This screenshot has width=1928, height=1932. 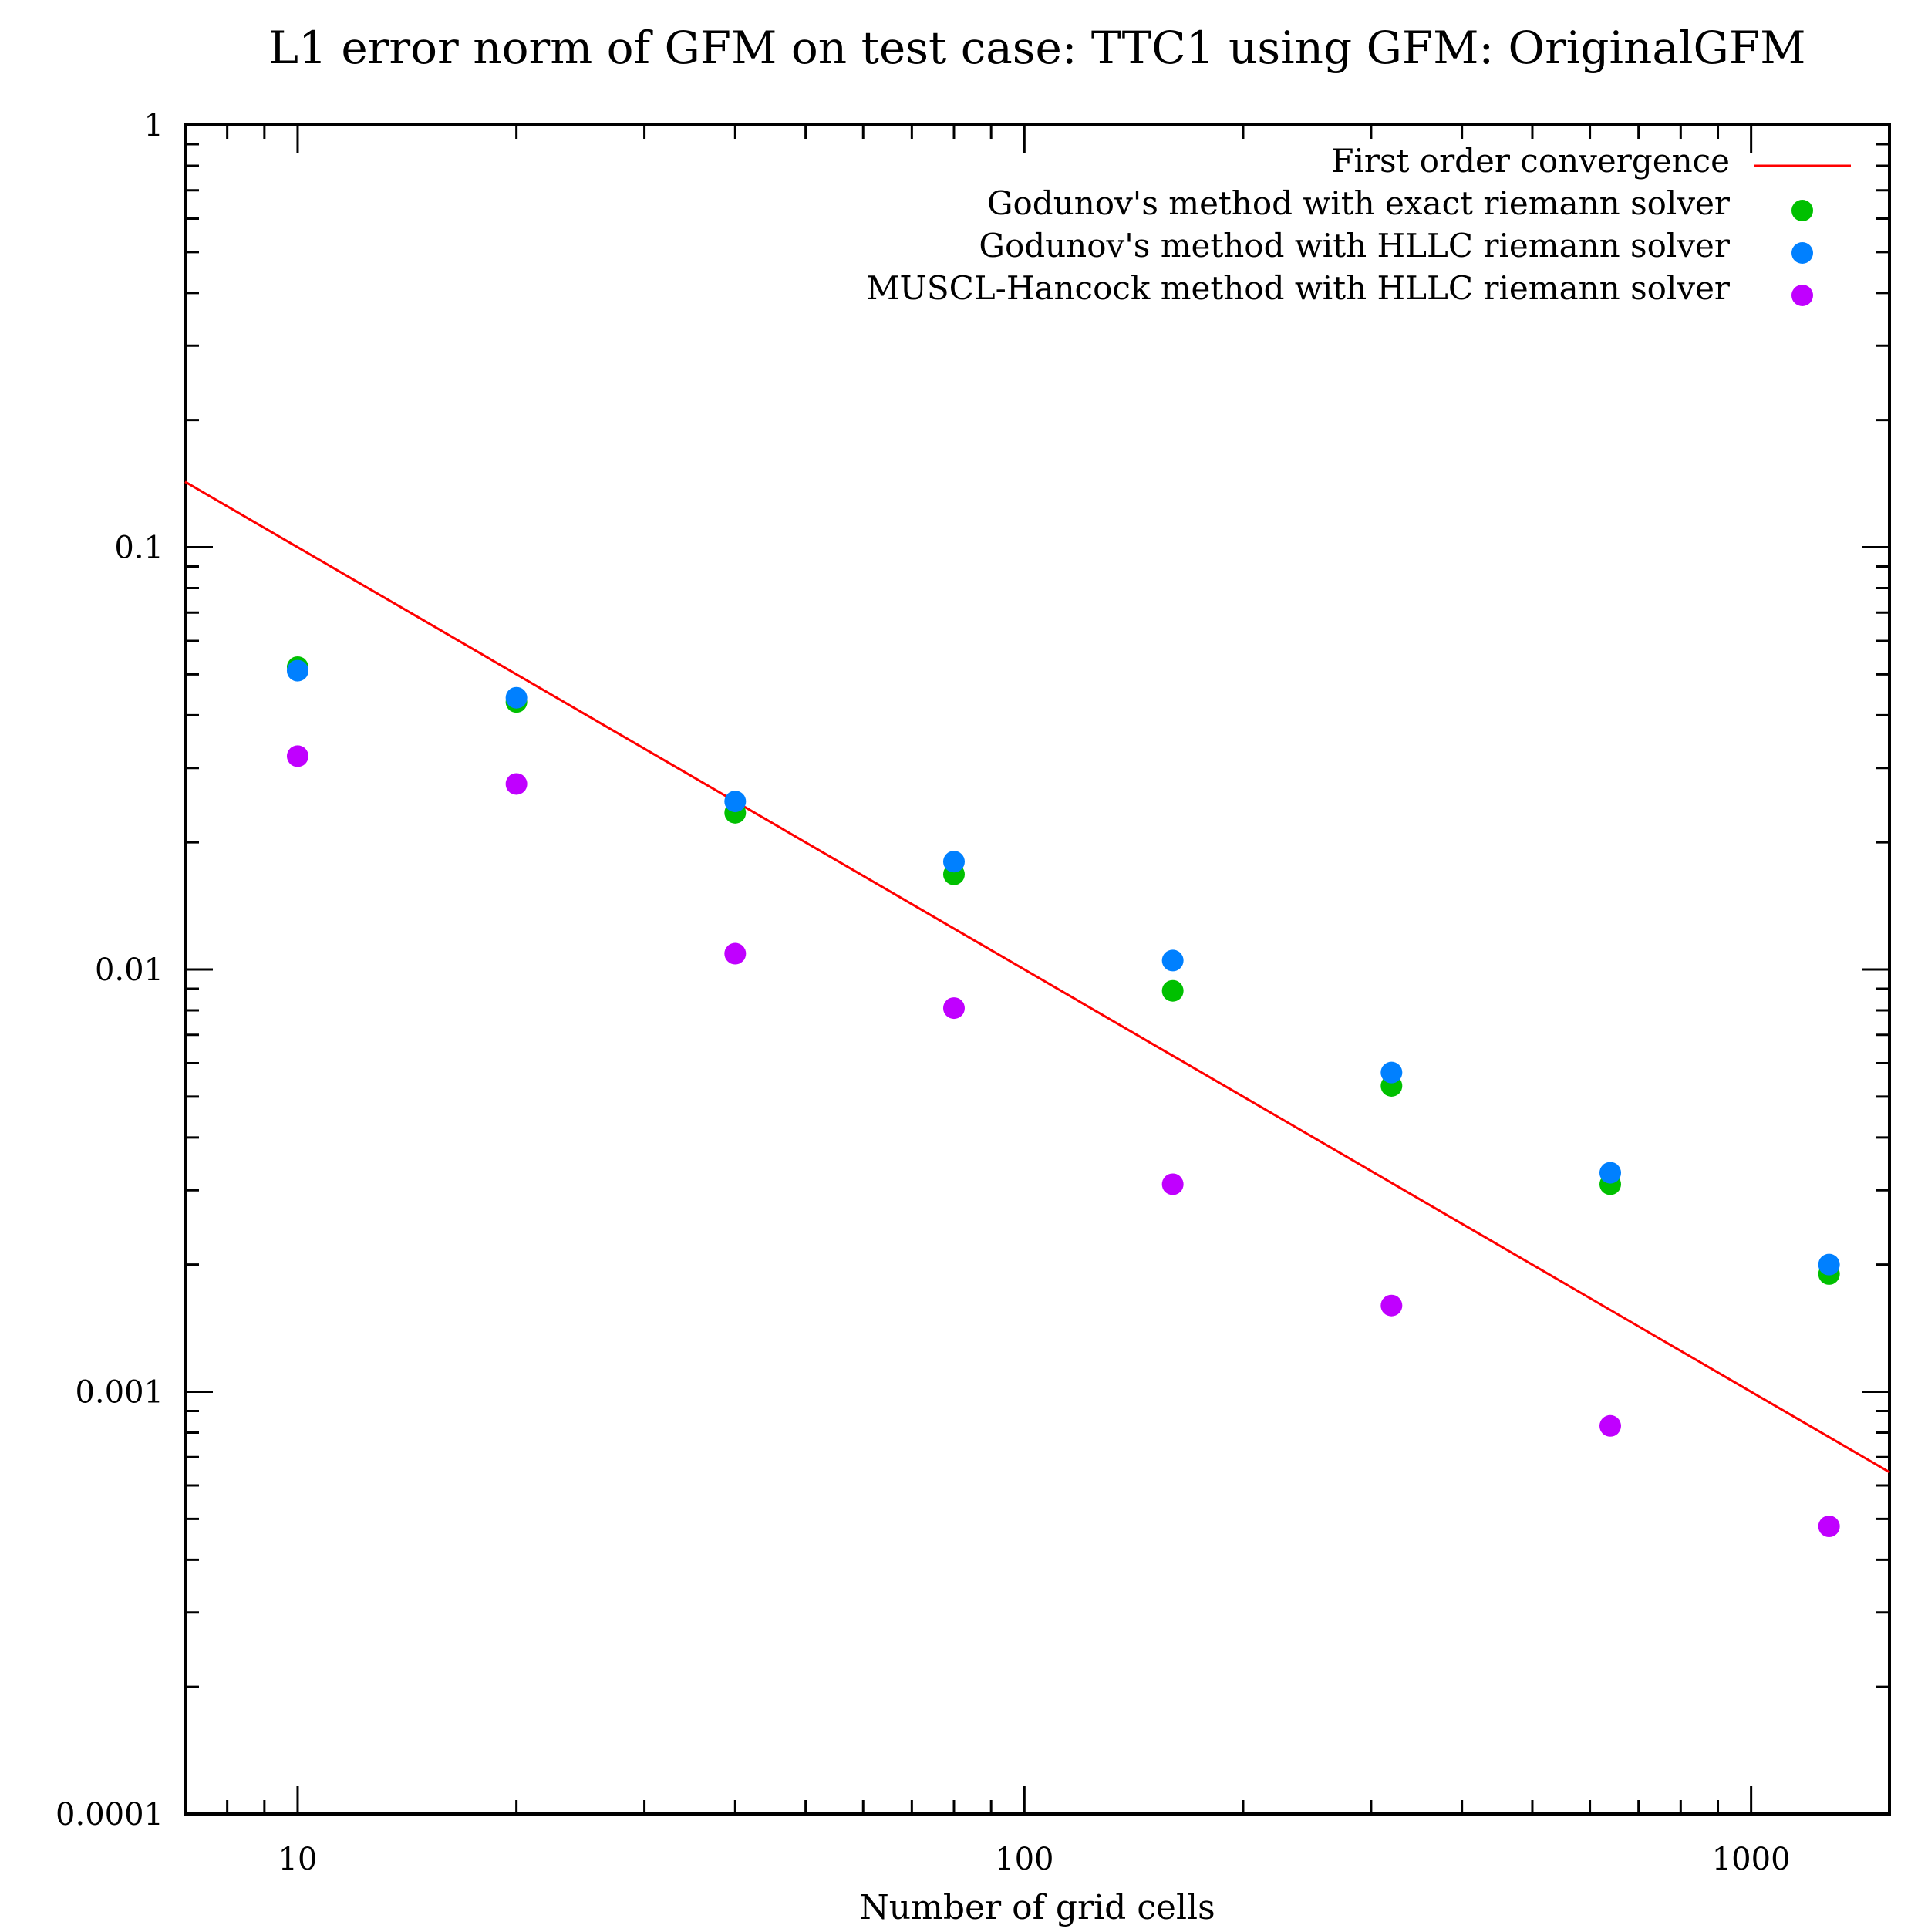 I want to click on y-tick-label: 0.1, so click(x=138, y=548).